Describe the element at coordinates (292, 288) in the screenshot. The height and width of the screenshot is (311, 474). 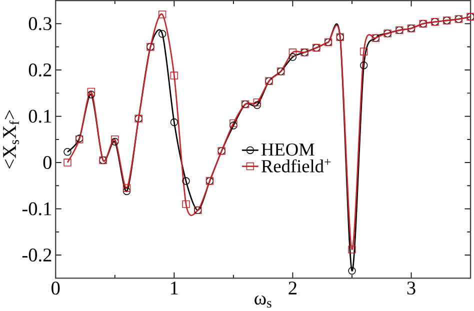
I see `x-tick-label: 2` at that location.